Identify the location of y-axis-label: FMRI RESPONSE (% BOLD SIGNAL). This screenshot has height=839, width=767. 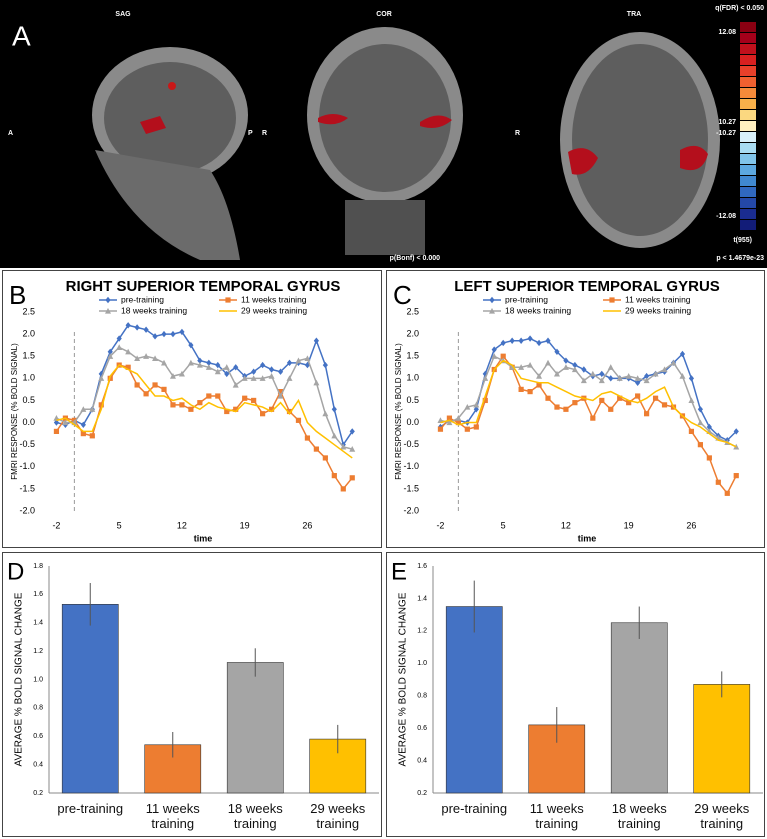
(398, 411).